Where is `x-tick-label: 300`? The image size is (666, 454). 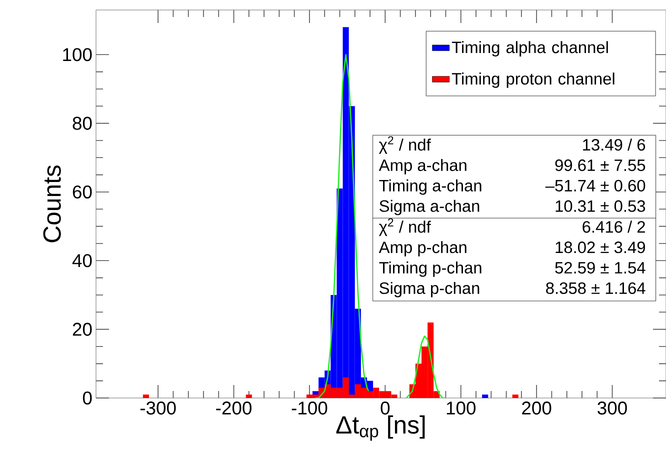 x-tick-label: 300 is located at coordinates (612, 408).